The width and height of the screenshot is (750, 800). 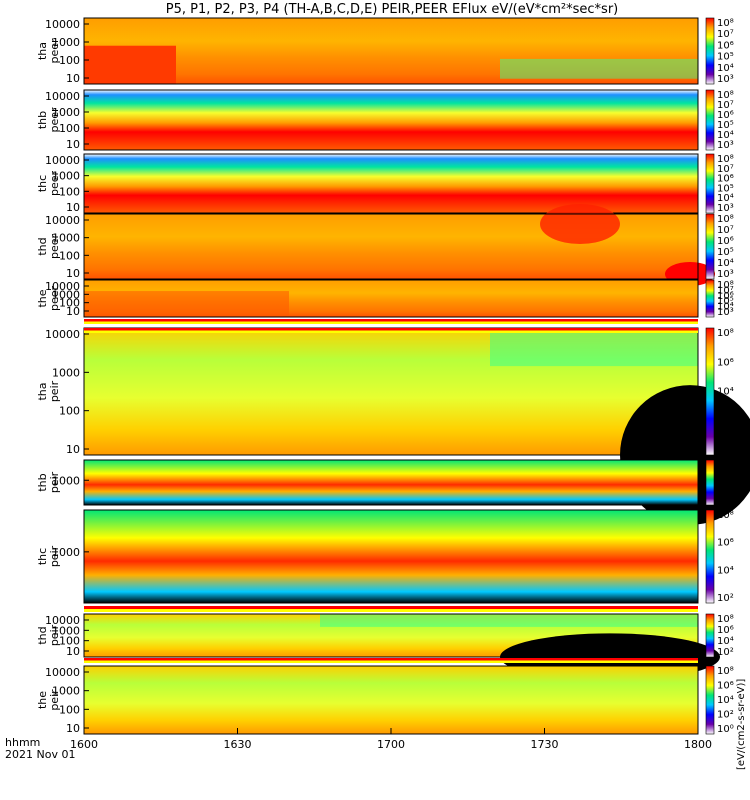 I want to click on colorbar-unit-label: [eV/(cm2-s-sr-eV)], so click(x=741, y=724).